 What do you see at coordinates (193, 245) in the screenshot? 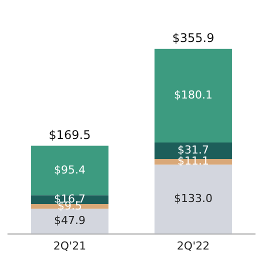
I see `x-tick-label: 2Q'22` at bounding box center [193, 245].